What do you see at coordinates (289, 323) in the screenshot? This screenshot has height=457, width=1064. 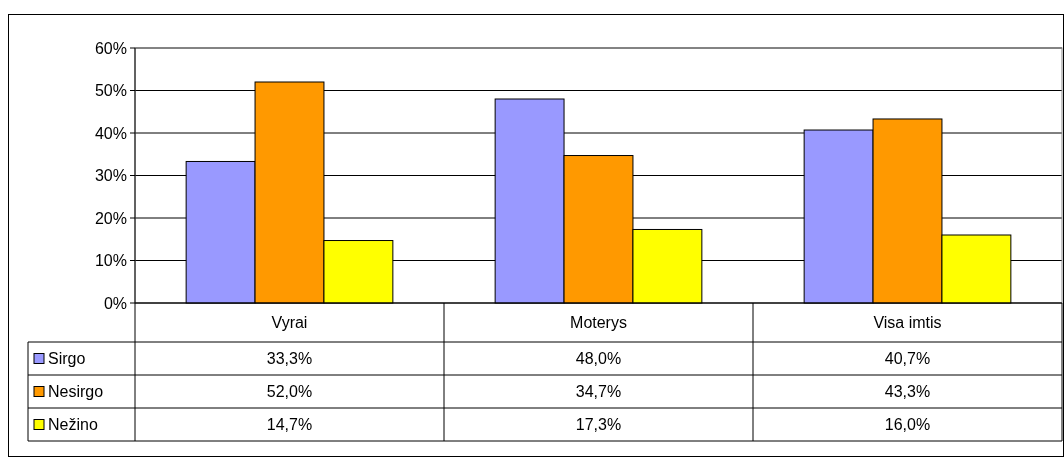 I see `x-tick-label: Vyrai` at bounding box center [289, 323].